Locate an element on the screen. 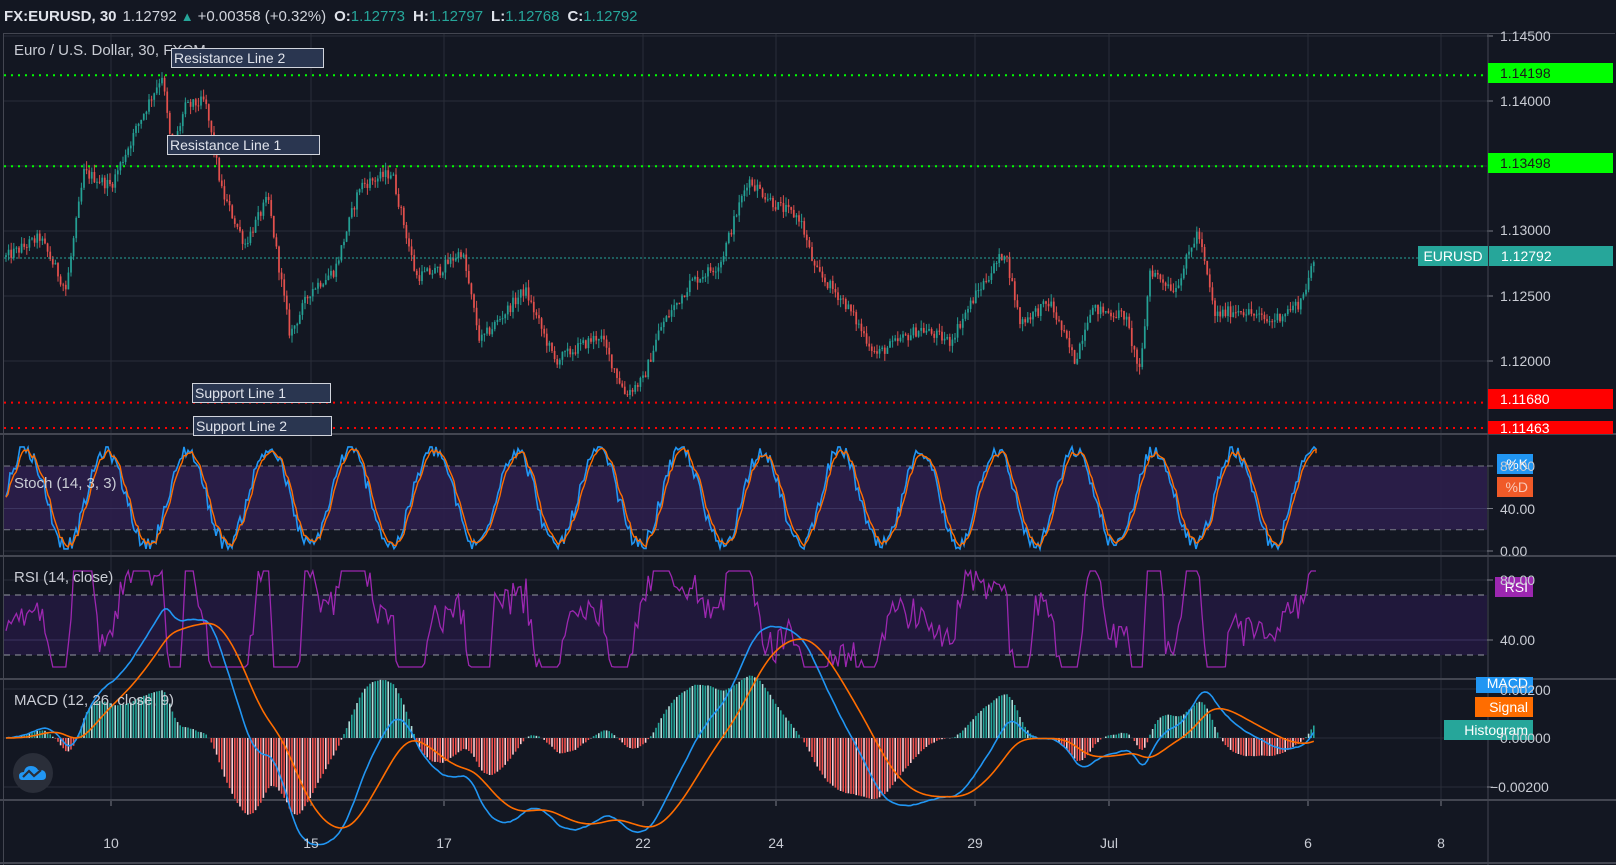 This screenshot has width=1616, height=865. price-pane-title: Euro / U.S. Dollar, 30, FXCM is located at coordinates (110, 50).